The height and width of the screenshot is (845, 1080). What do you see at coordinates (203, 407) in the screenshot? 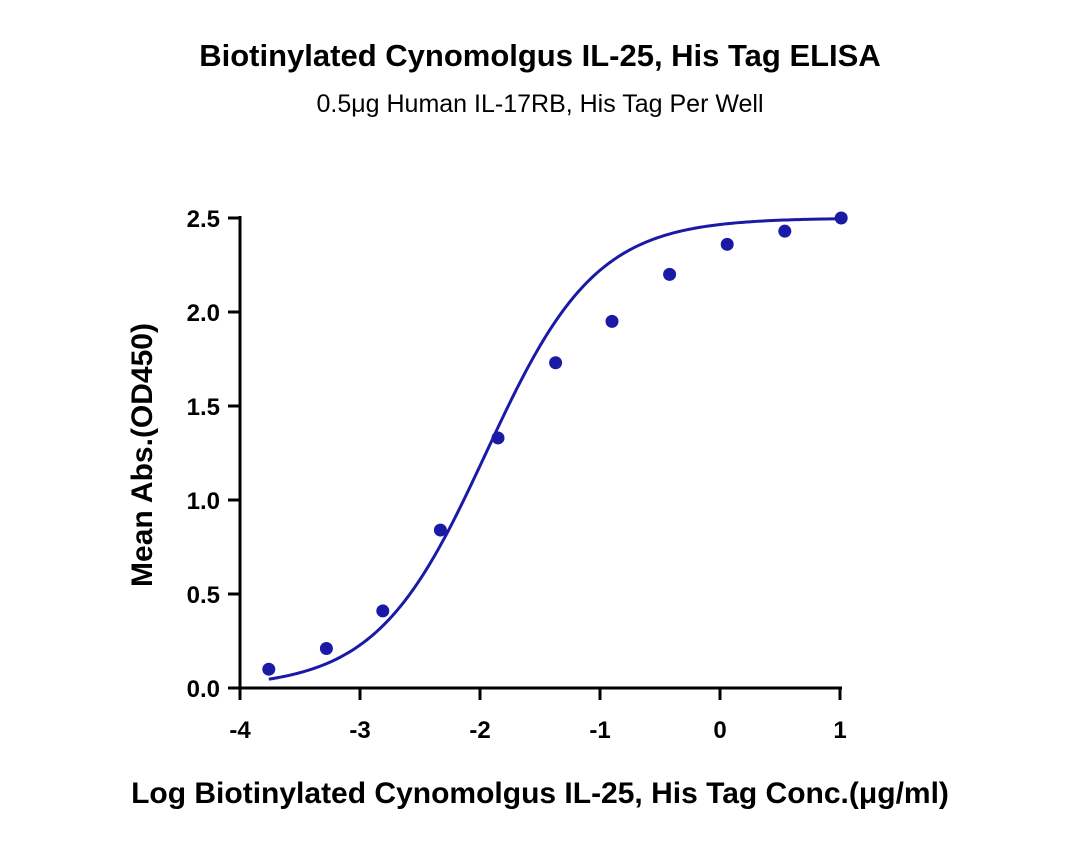
I see `y-tick-label: 1.5` at bounding box center [203, 407].